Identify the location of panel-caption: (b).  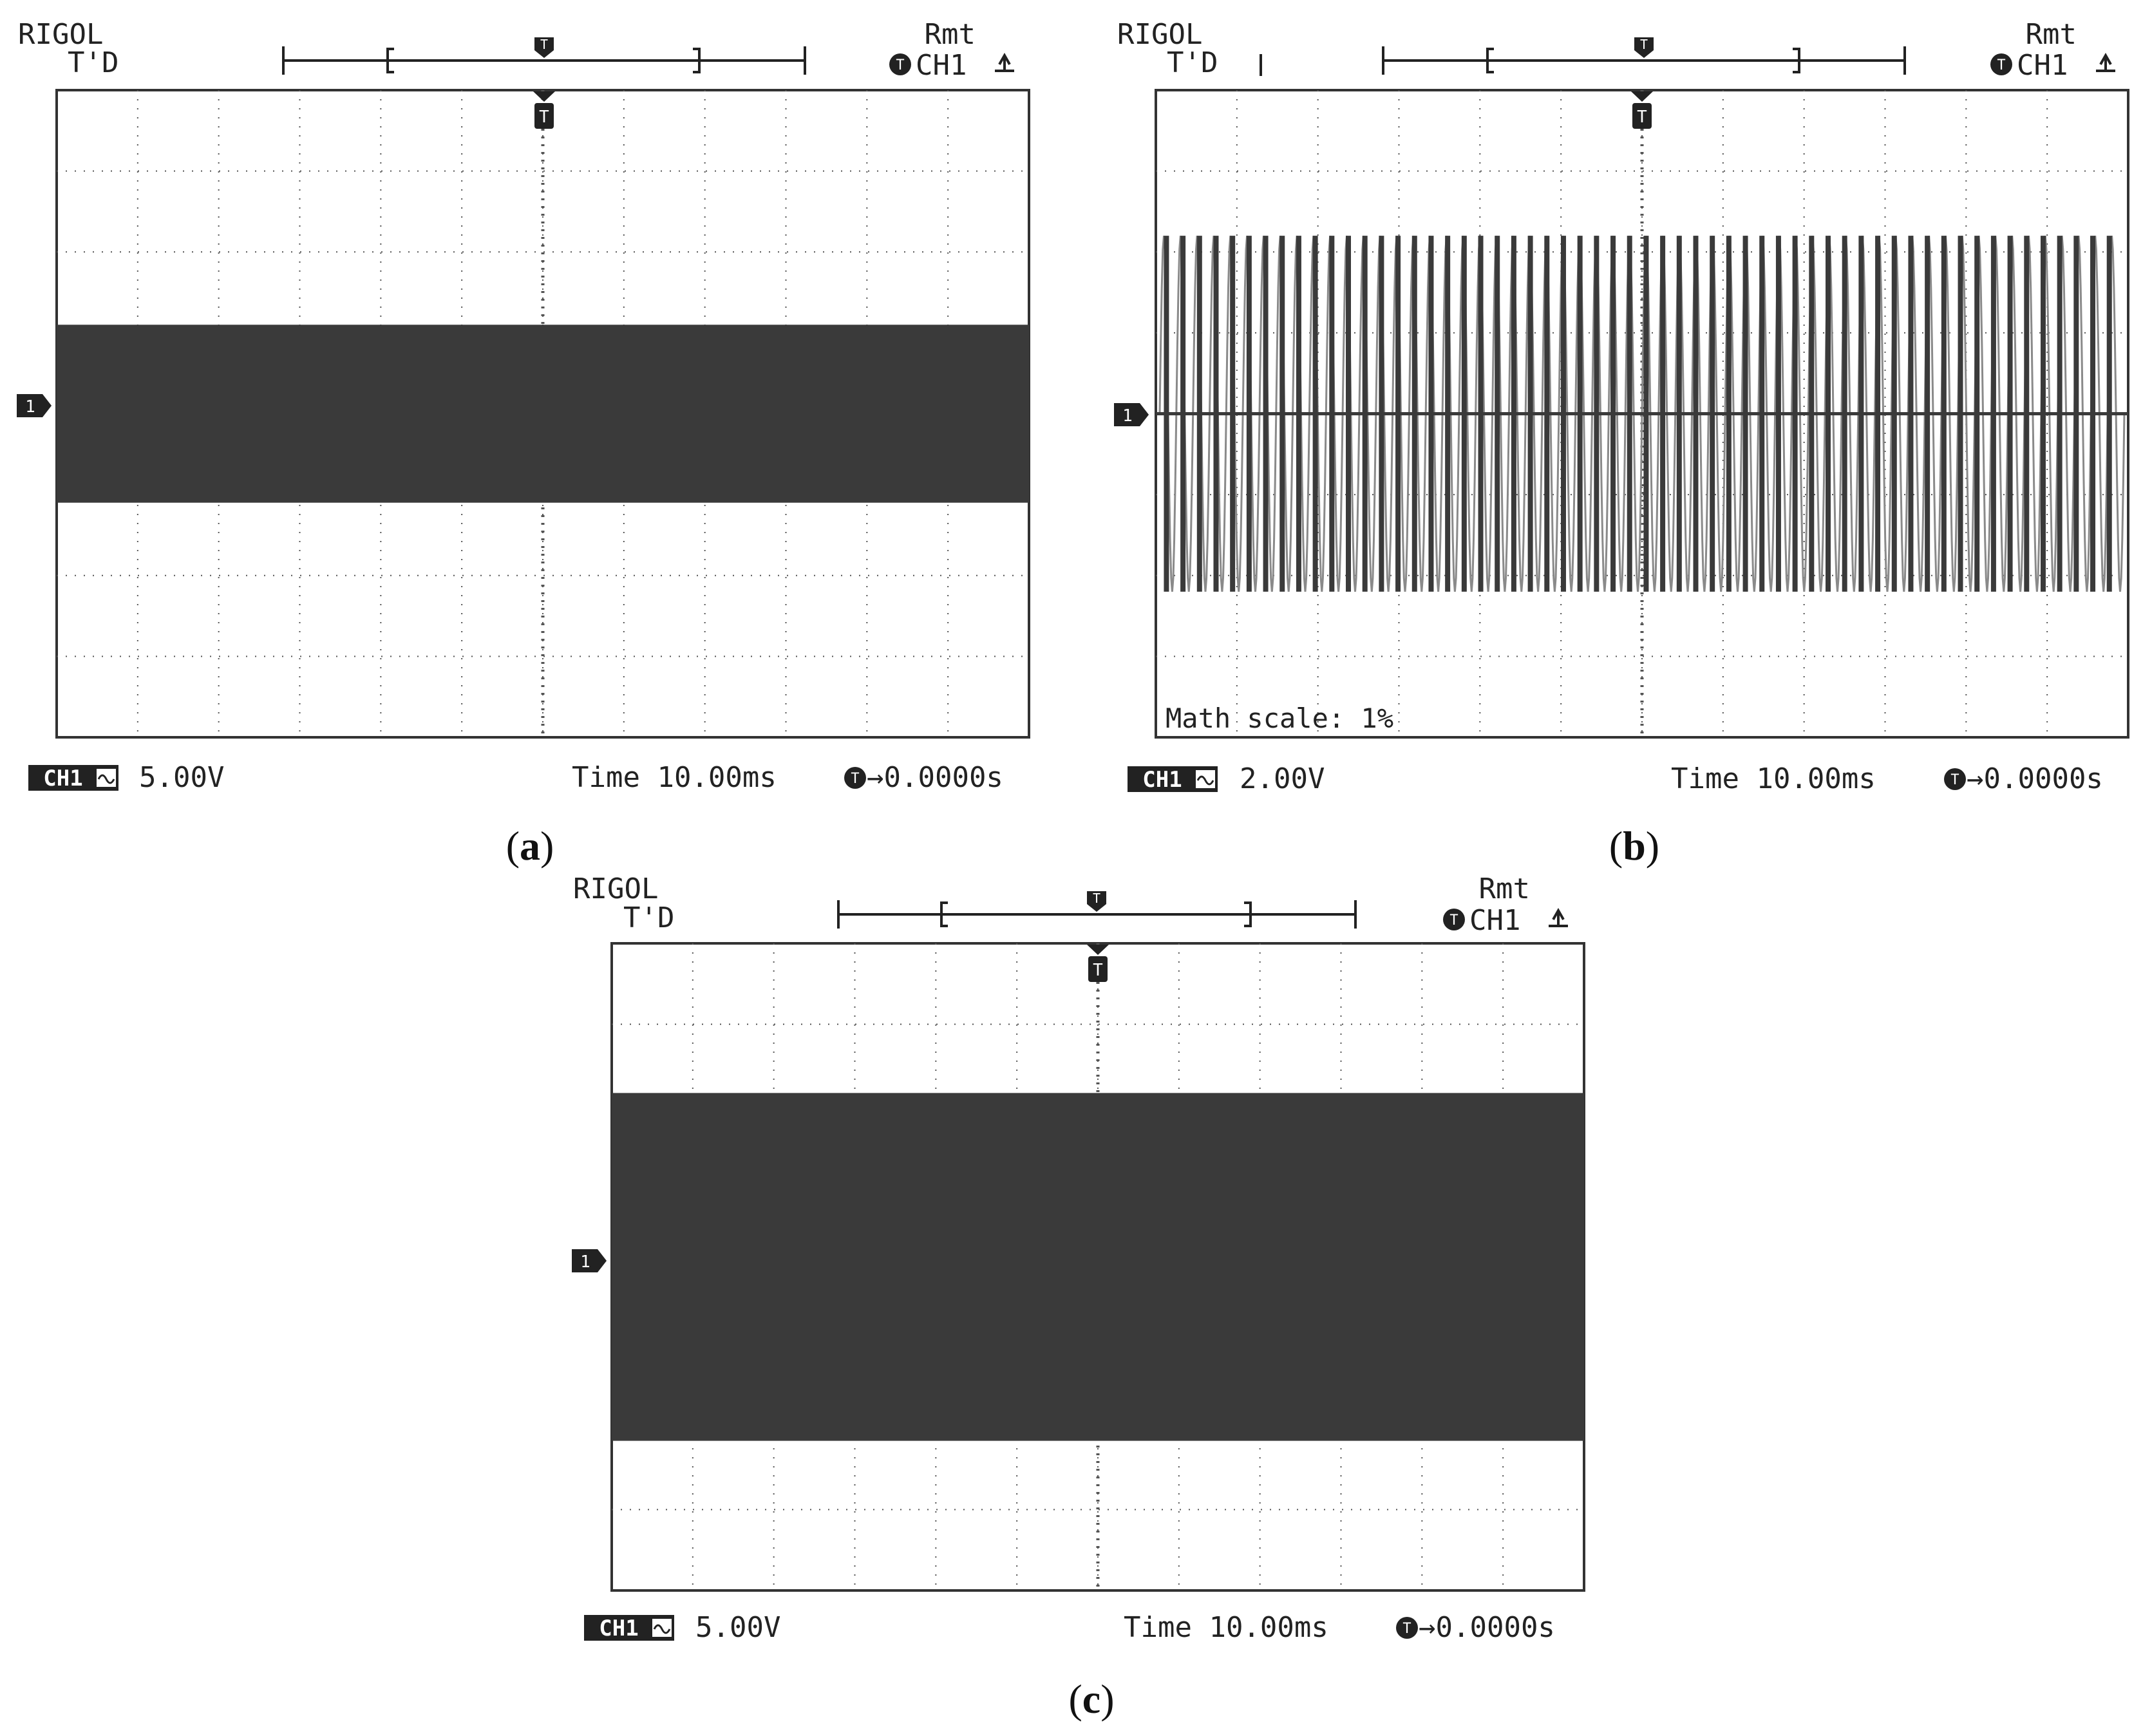
(1634, 846).